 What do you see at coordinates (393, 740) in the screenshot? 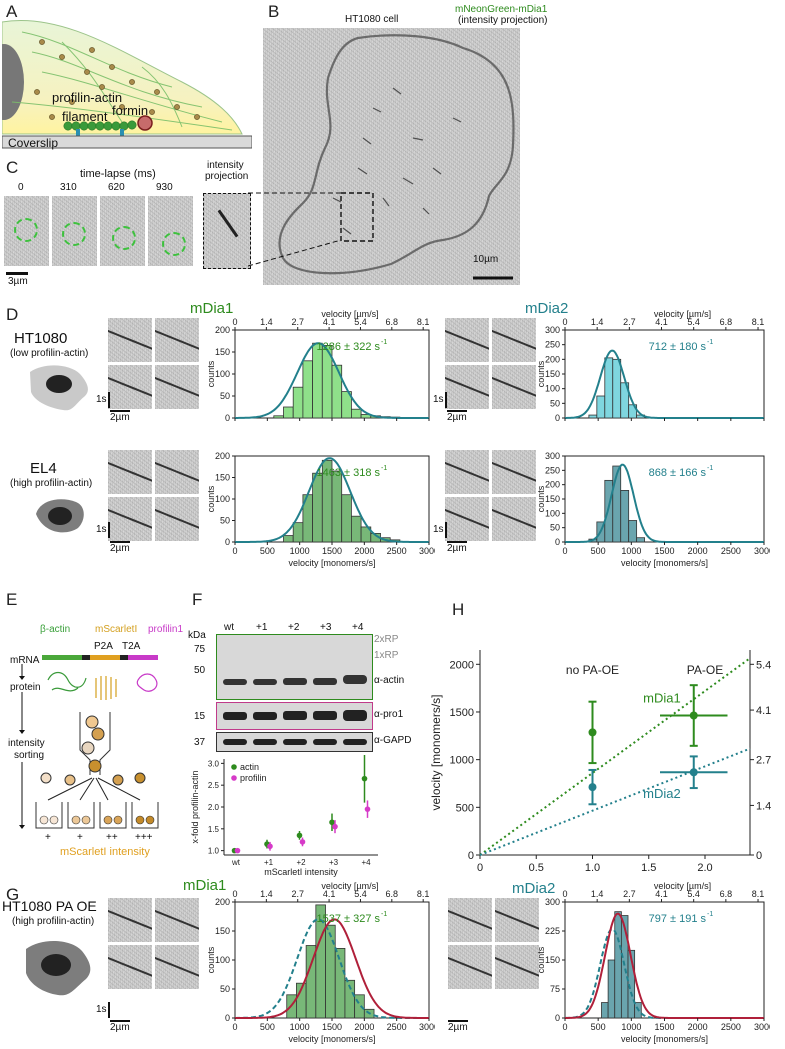
I see `f-band-gapd: α-GAPD` at bounding box center [393, 740].